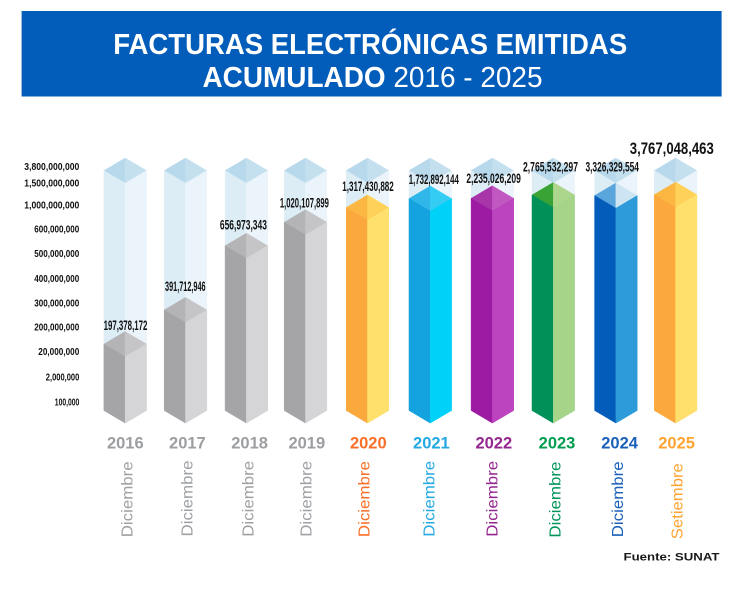 Image resolution: width=740 pixels, height=594 pixels. What do you see at coordinates (370, 44) in the screenshot?
I see `svg-text: FACTURAS ELECTRÓNICAS EMITIDAS` at bounding box center [370, 44].